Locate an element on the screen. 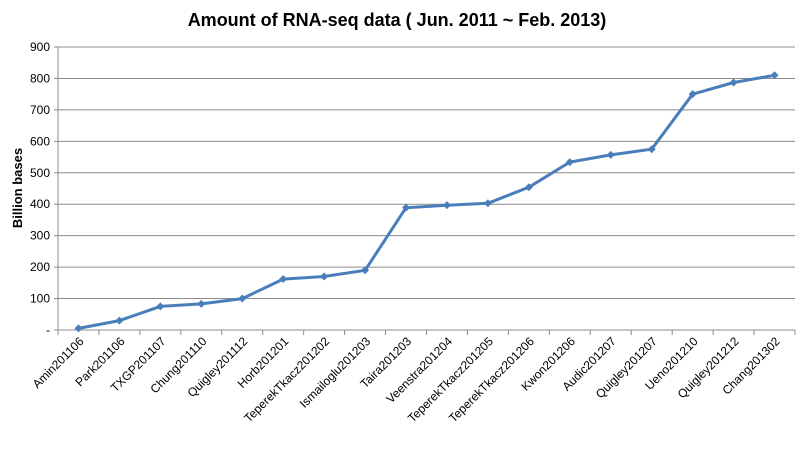 The image size is (800, 449). y-tick-label: 900 is located at coordinates (40, 47).